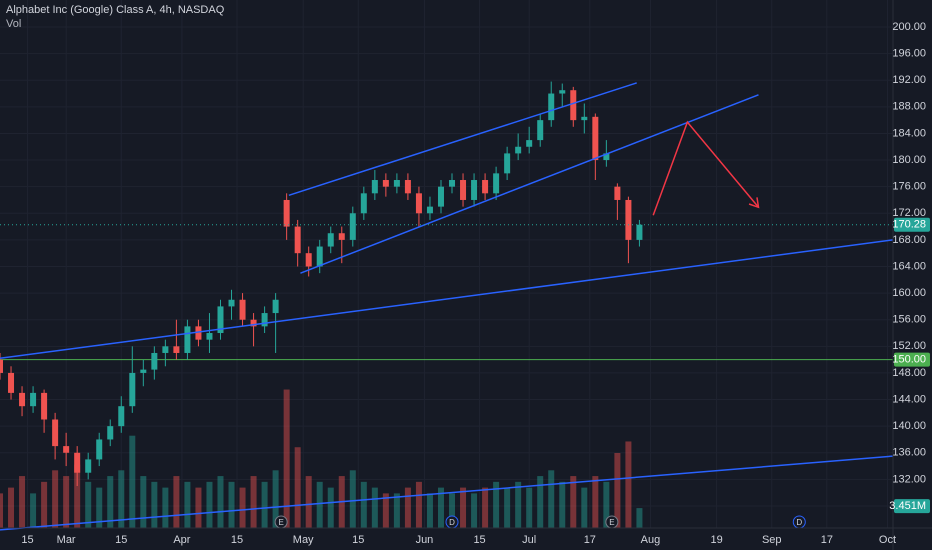 This screenshot has width=932, height=550. What do you see at coordinates (716, 540) in the screenshot?
I see `x-tick-label: 19` at bounding box center [716, 540].